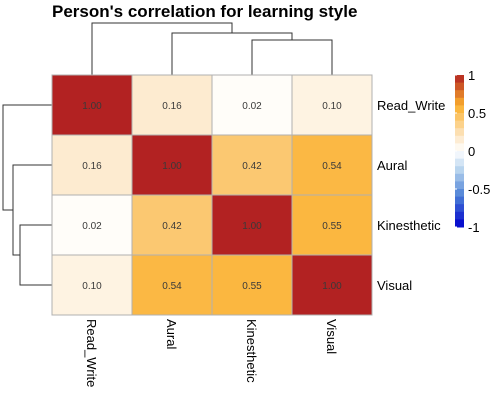 This screenshot has height=400, width=500. What do you see at coordinates (411, 105) in the screenshot?
I see `row-label: Read_Write` at bounding box center [411, 105].